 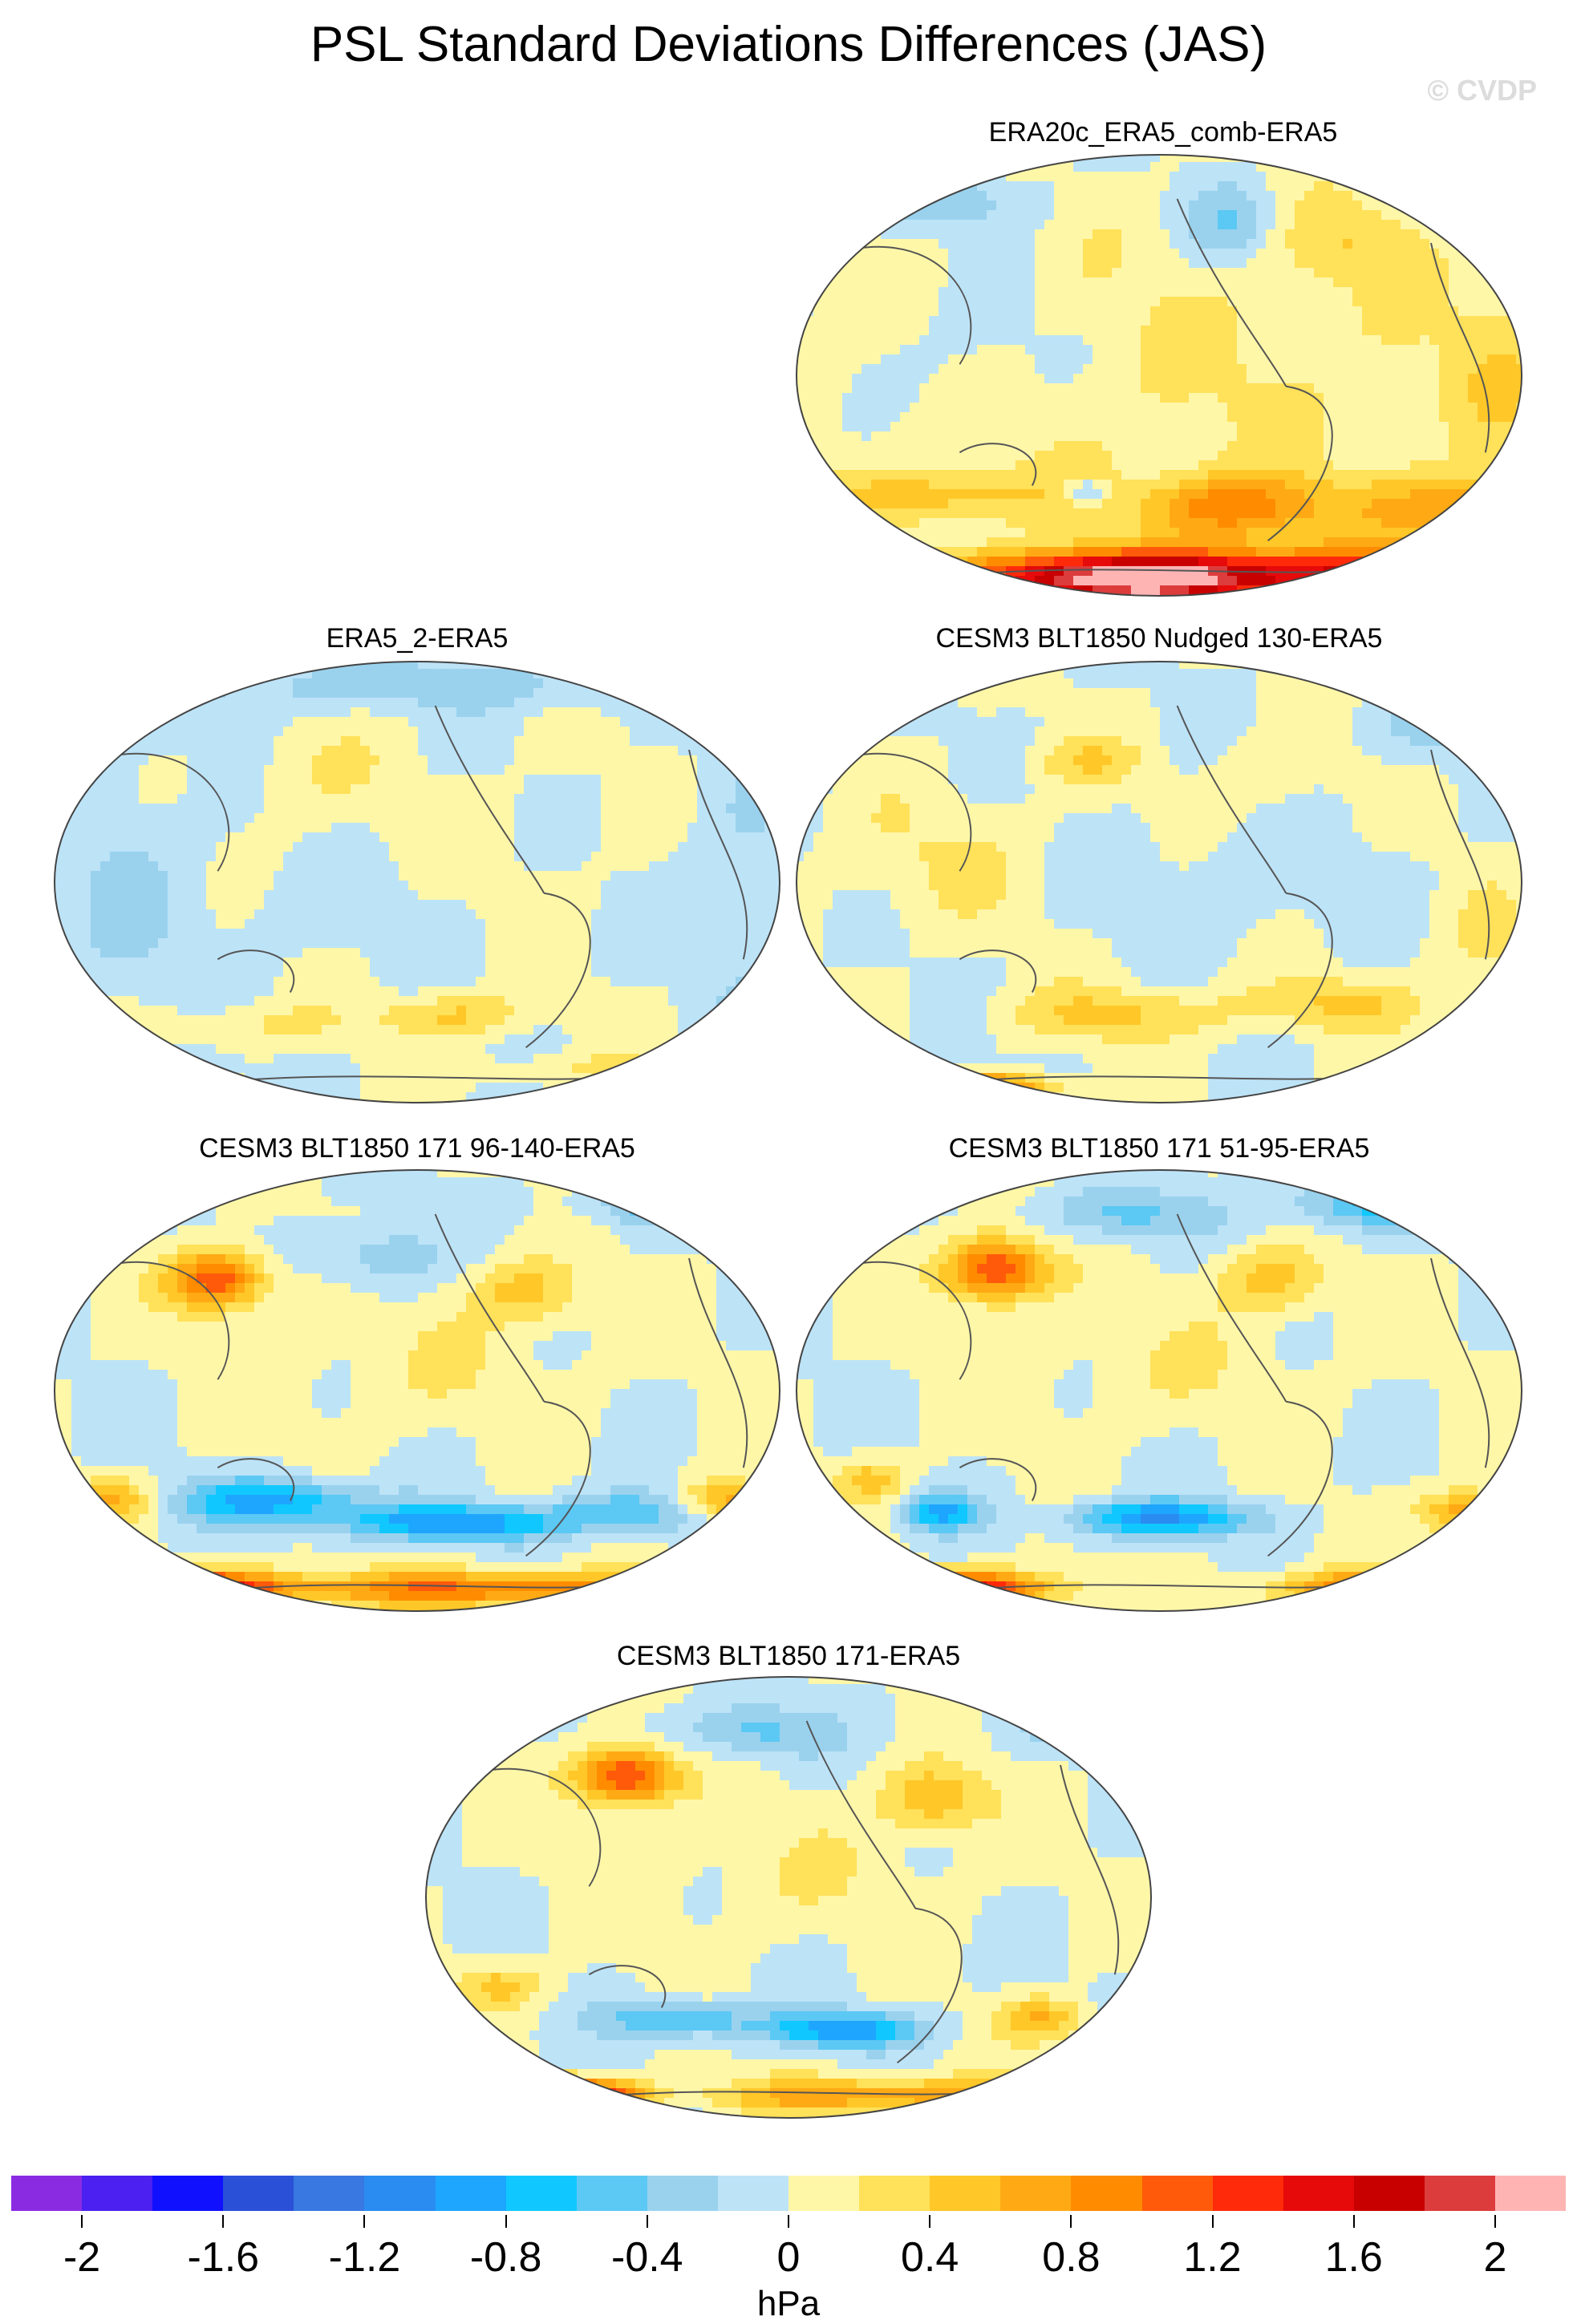 I want to click on cvdp-watermark: © CVDP, so click(x=1482, y=90).